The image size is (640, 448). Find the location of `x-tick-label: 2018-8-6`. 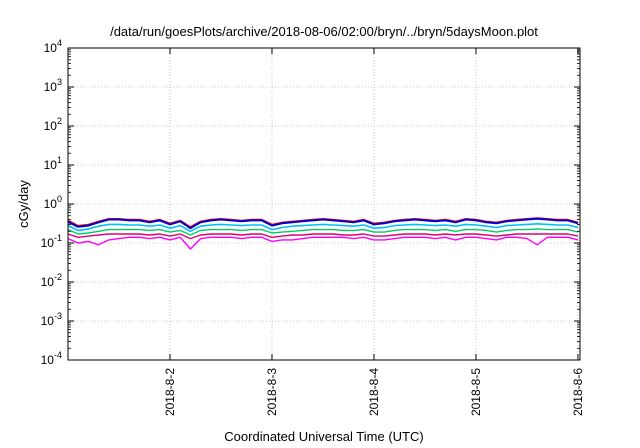

x-tick-label: 2018-8-6 is located at coordinates (578, 392).